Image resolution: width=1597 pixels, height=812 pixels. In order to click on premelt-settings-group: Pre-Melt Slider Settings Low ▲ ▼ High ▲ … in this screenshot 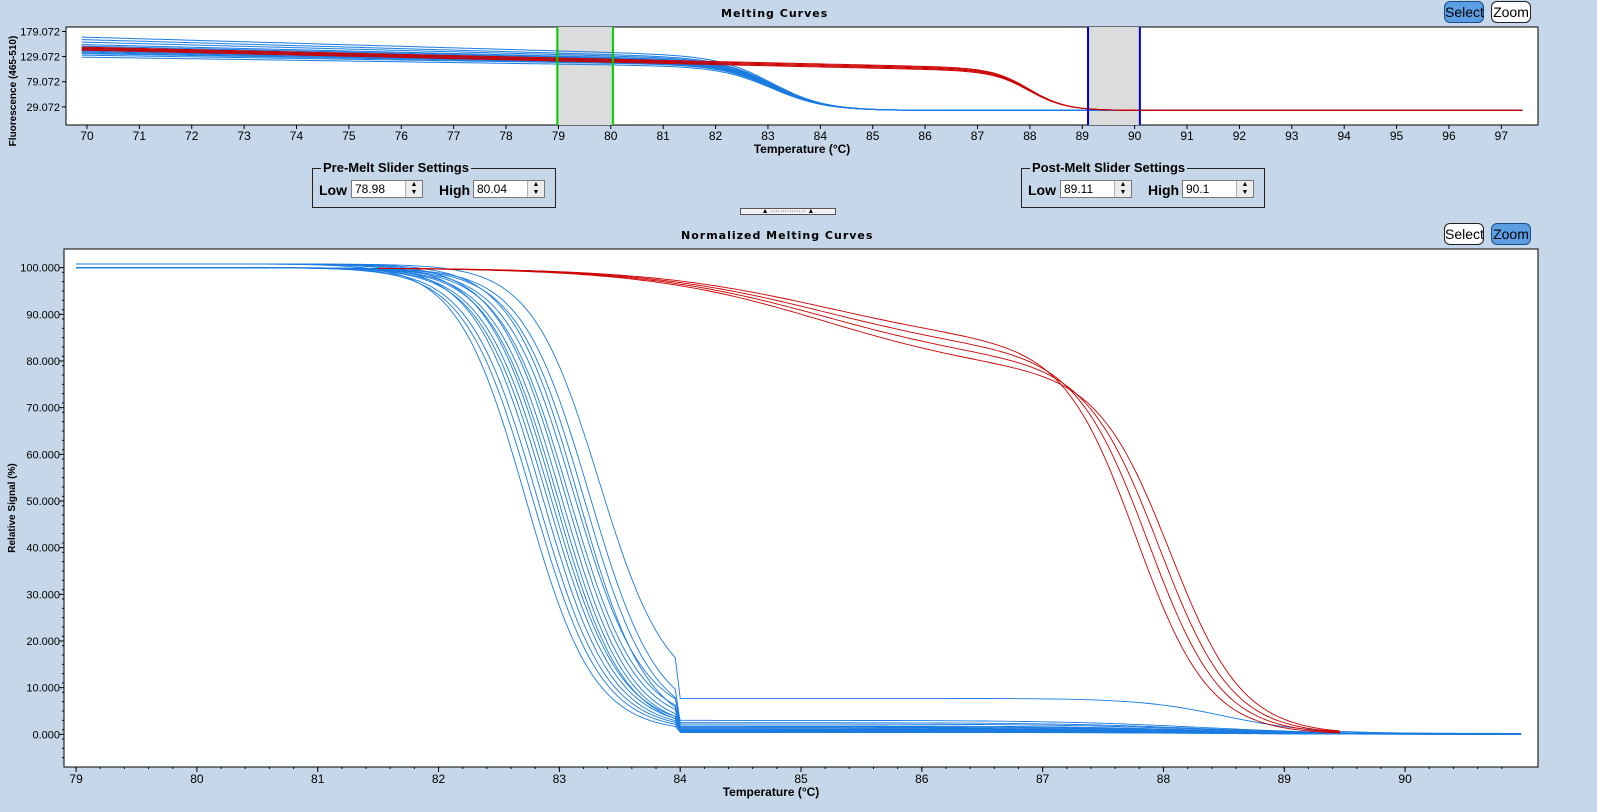, I will do `click(434, 184)`.